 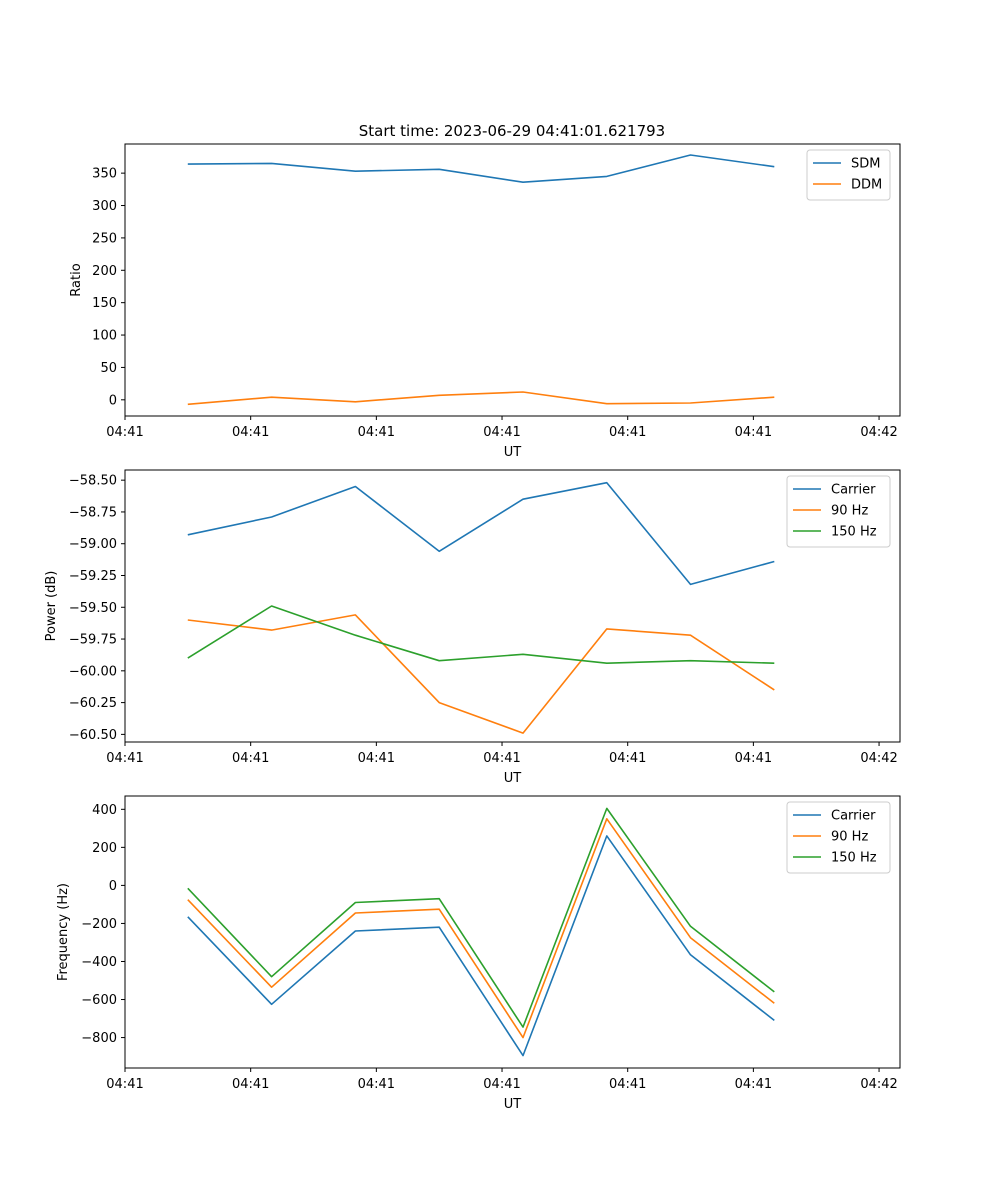 I want to click on frequency-series-carrier, so click(x=481, y=946).